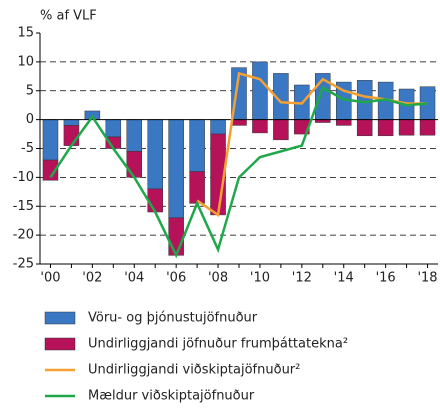 The height and width of the screenshot is (413, 440). Describe the element at coordinates (302, 278) in the screenshot. I see `x-tick-label: '12` at that location.